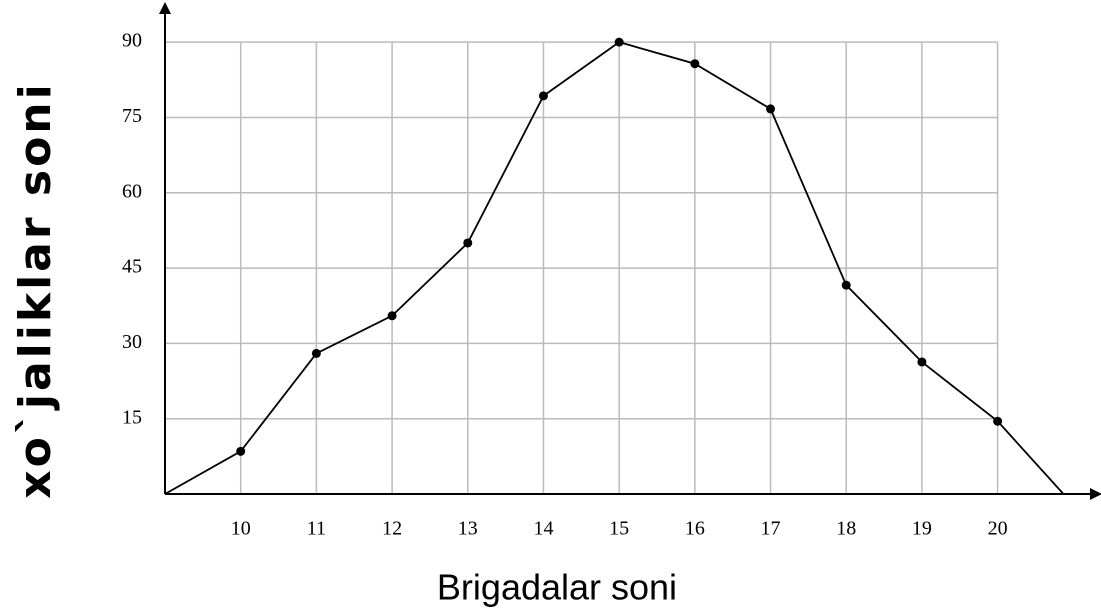  Describe the element at coordinates (468, 529) in the screenshot. I see `x-tick-label: 13` at that location.